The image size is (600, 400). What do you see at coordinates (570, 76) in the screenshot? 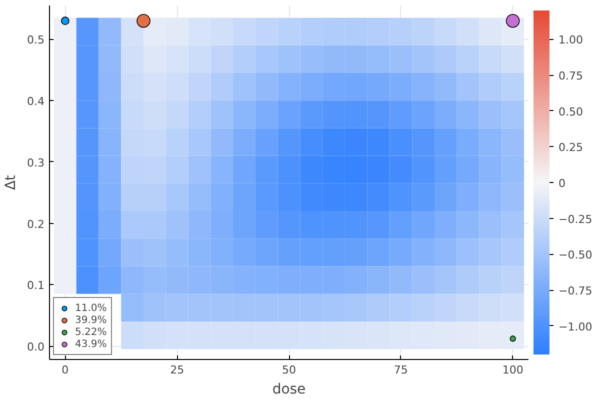
I see `color-bar-label: 0.75` at bounding box center [570, 76].